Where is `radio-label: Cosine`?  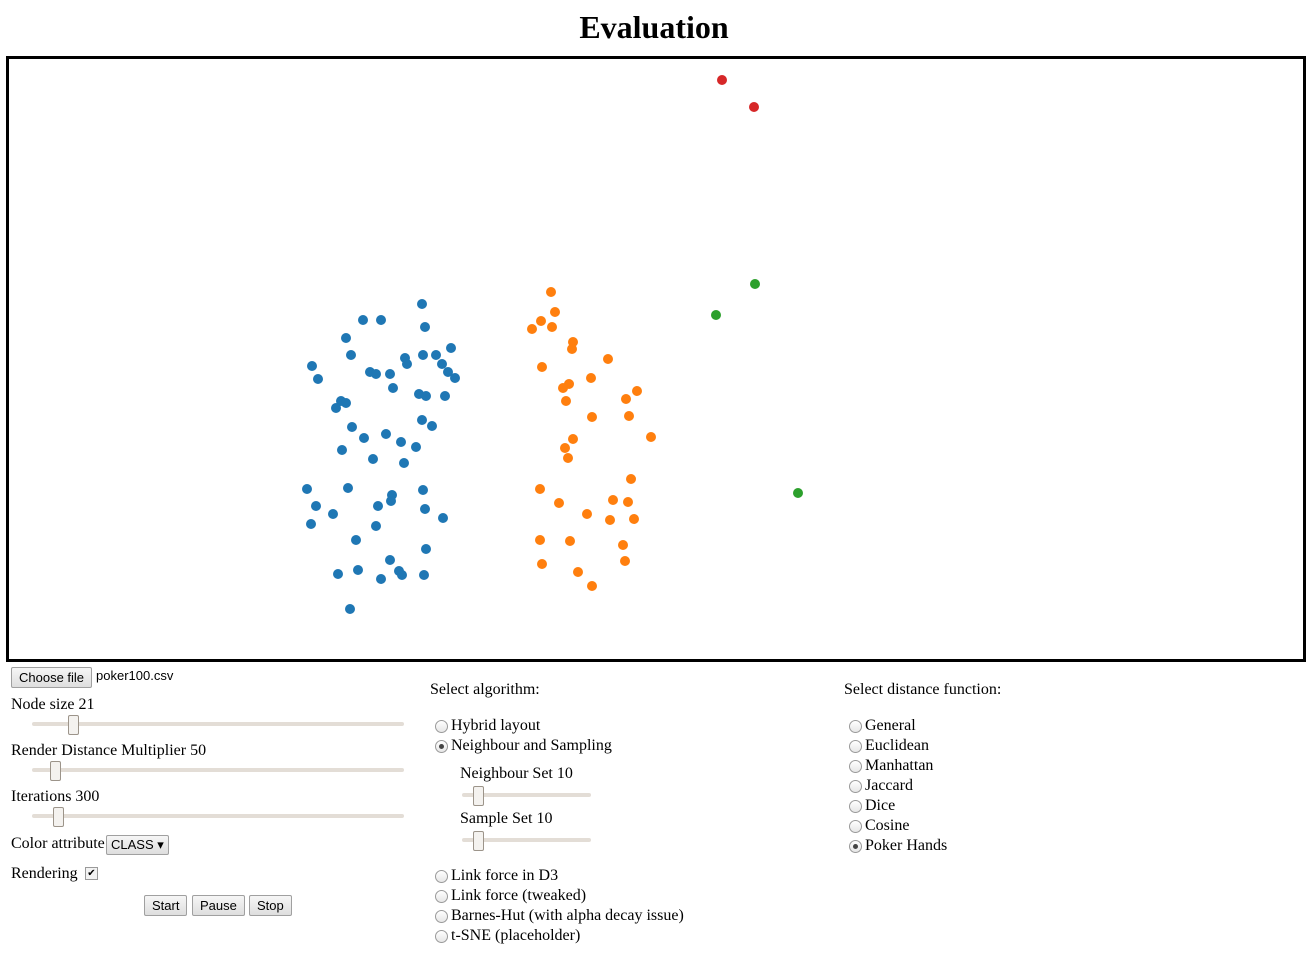
radio-label: Cosine is located at coordinates (887, 825).